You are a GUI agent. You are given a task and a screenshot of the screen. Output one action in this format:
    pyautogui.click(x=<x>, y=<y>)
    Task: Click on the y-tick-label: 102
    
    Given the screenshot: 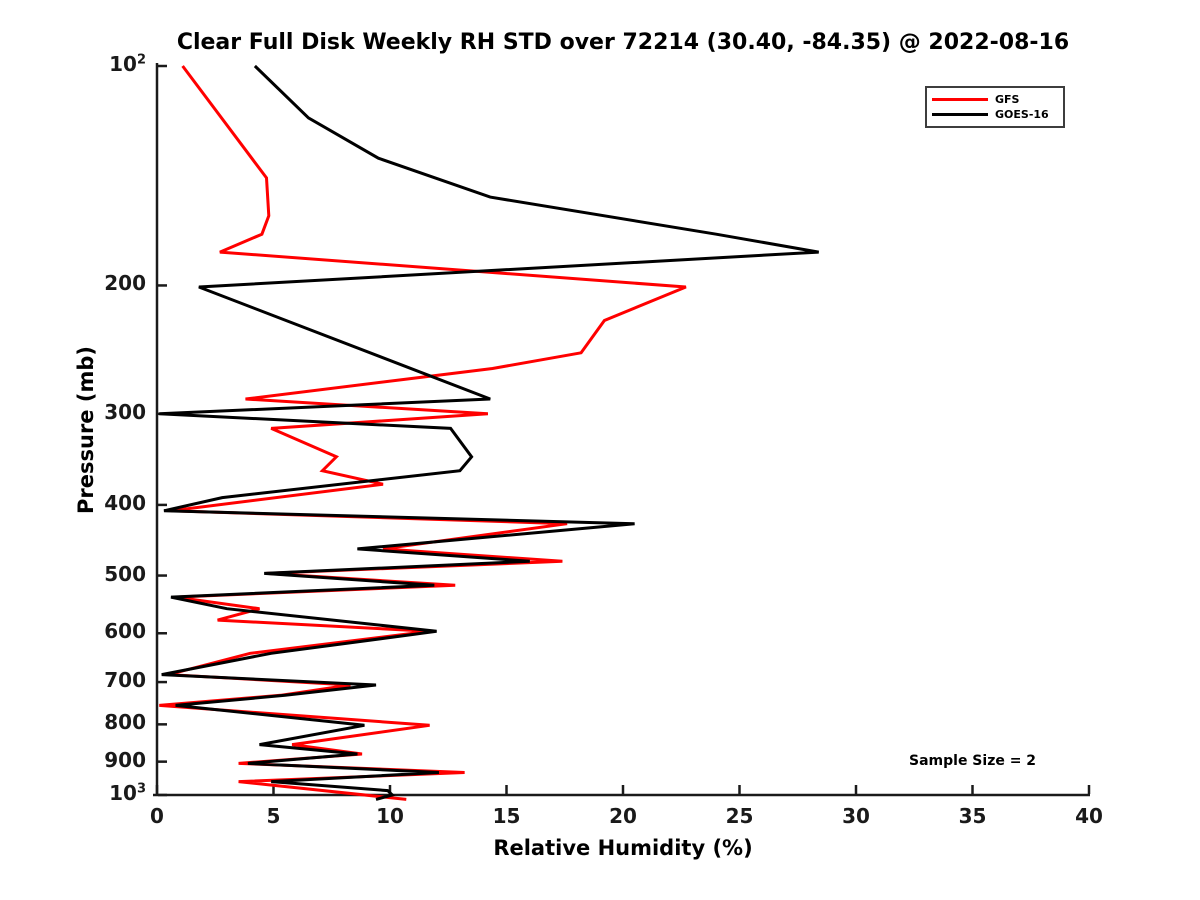 What is the action you would take?
    pyautogui.click(x=127, y=64)
    